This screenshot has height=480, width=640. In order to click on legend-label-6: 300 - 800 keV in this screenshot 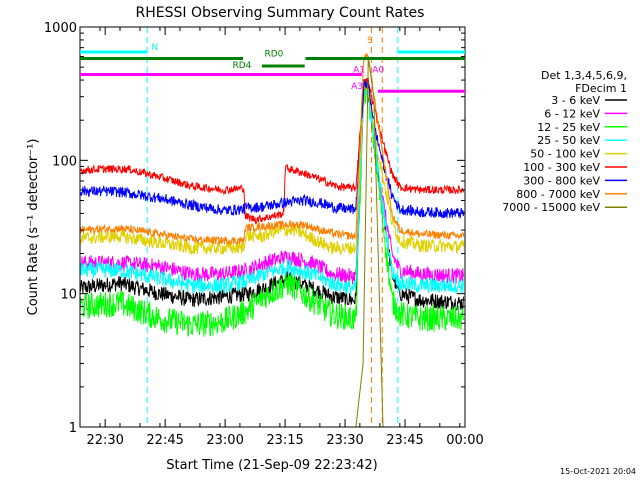, I will do `click(561, 180)`.